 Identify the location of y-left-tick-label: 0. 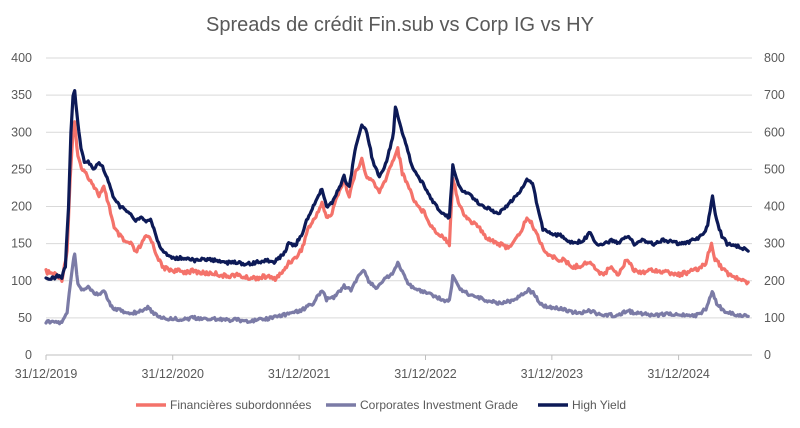
(28, 355).